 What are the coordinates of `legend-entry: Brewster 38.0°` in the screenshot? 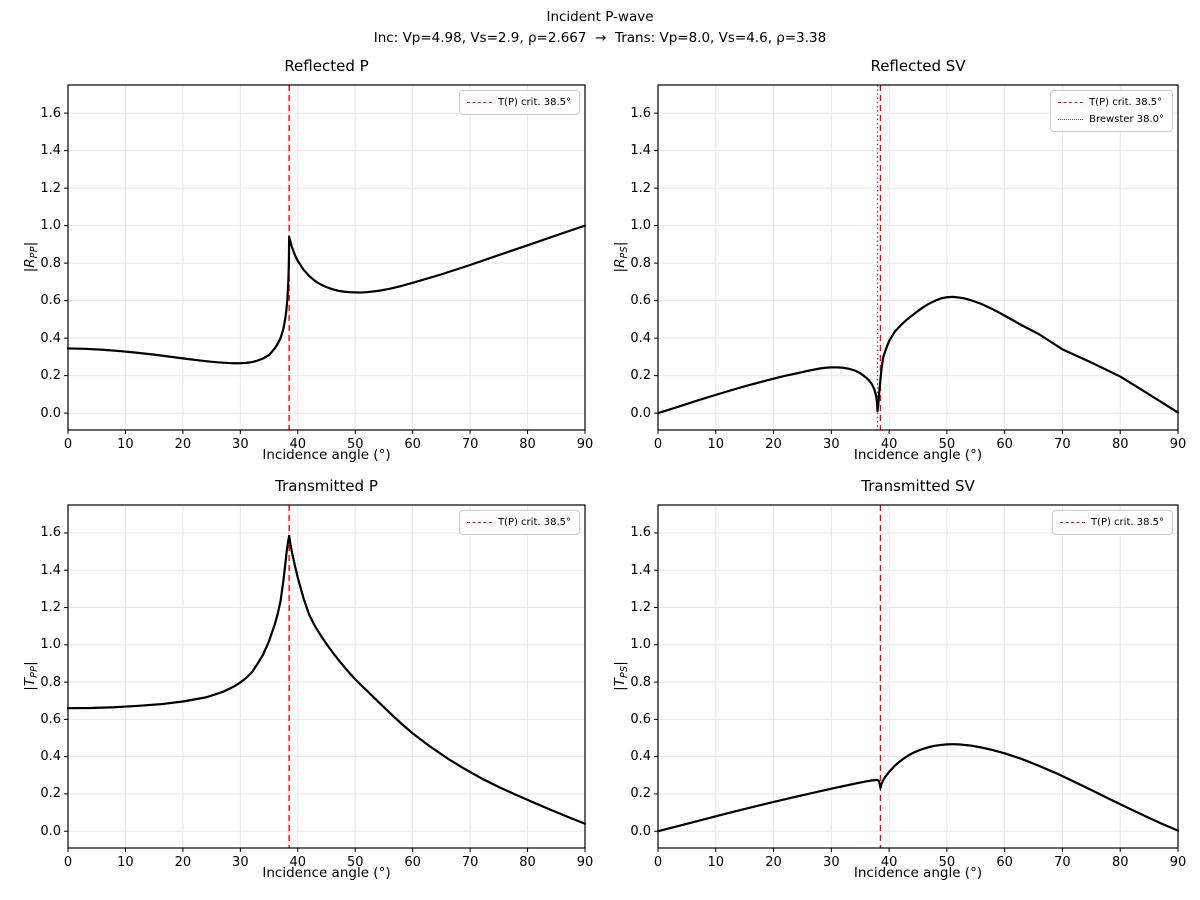 It's located at (1111, 119).